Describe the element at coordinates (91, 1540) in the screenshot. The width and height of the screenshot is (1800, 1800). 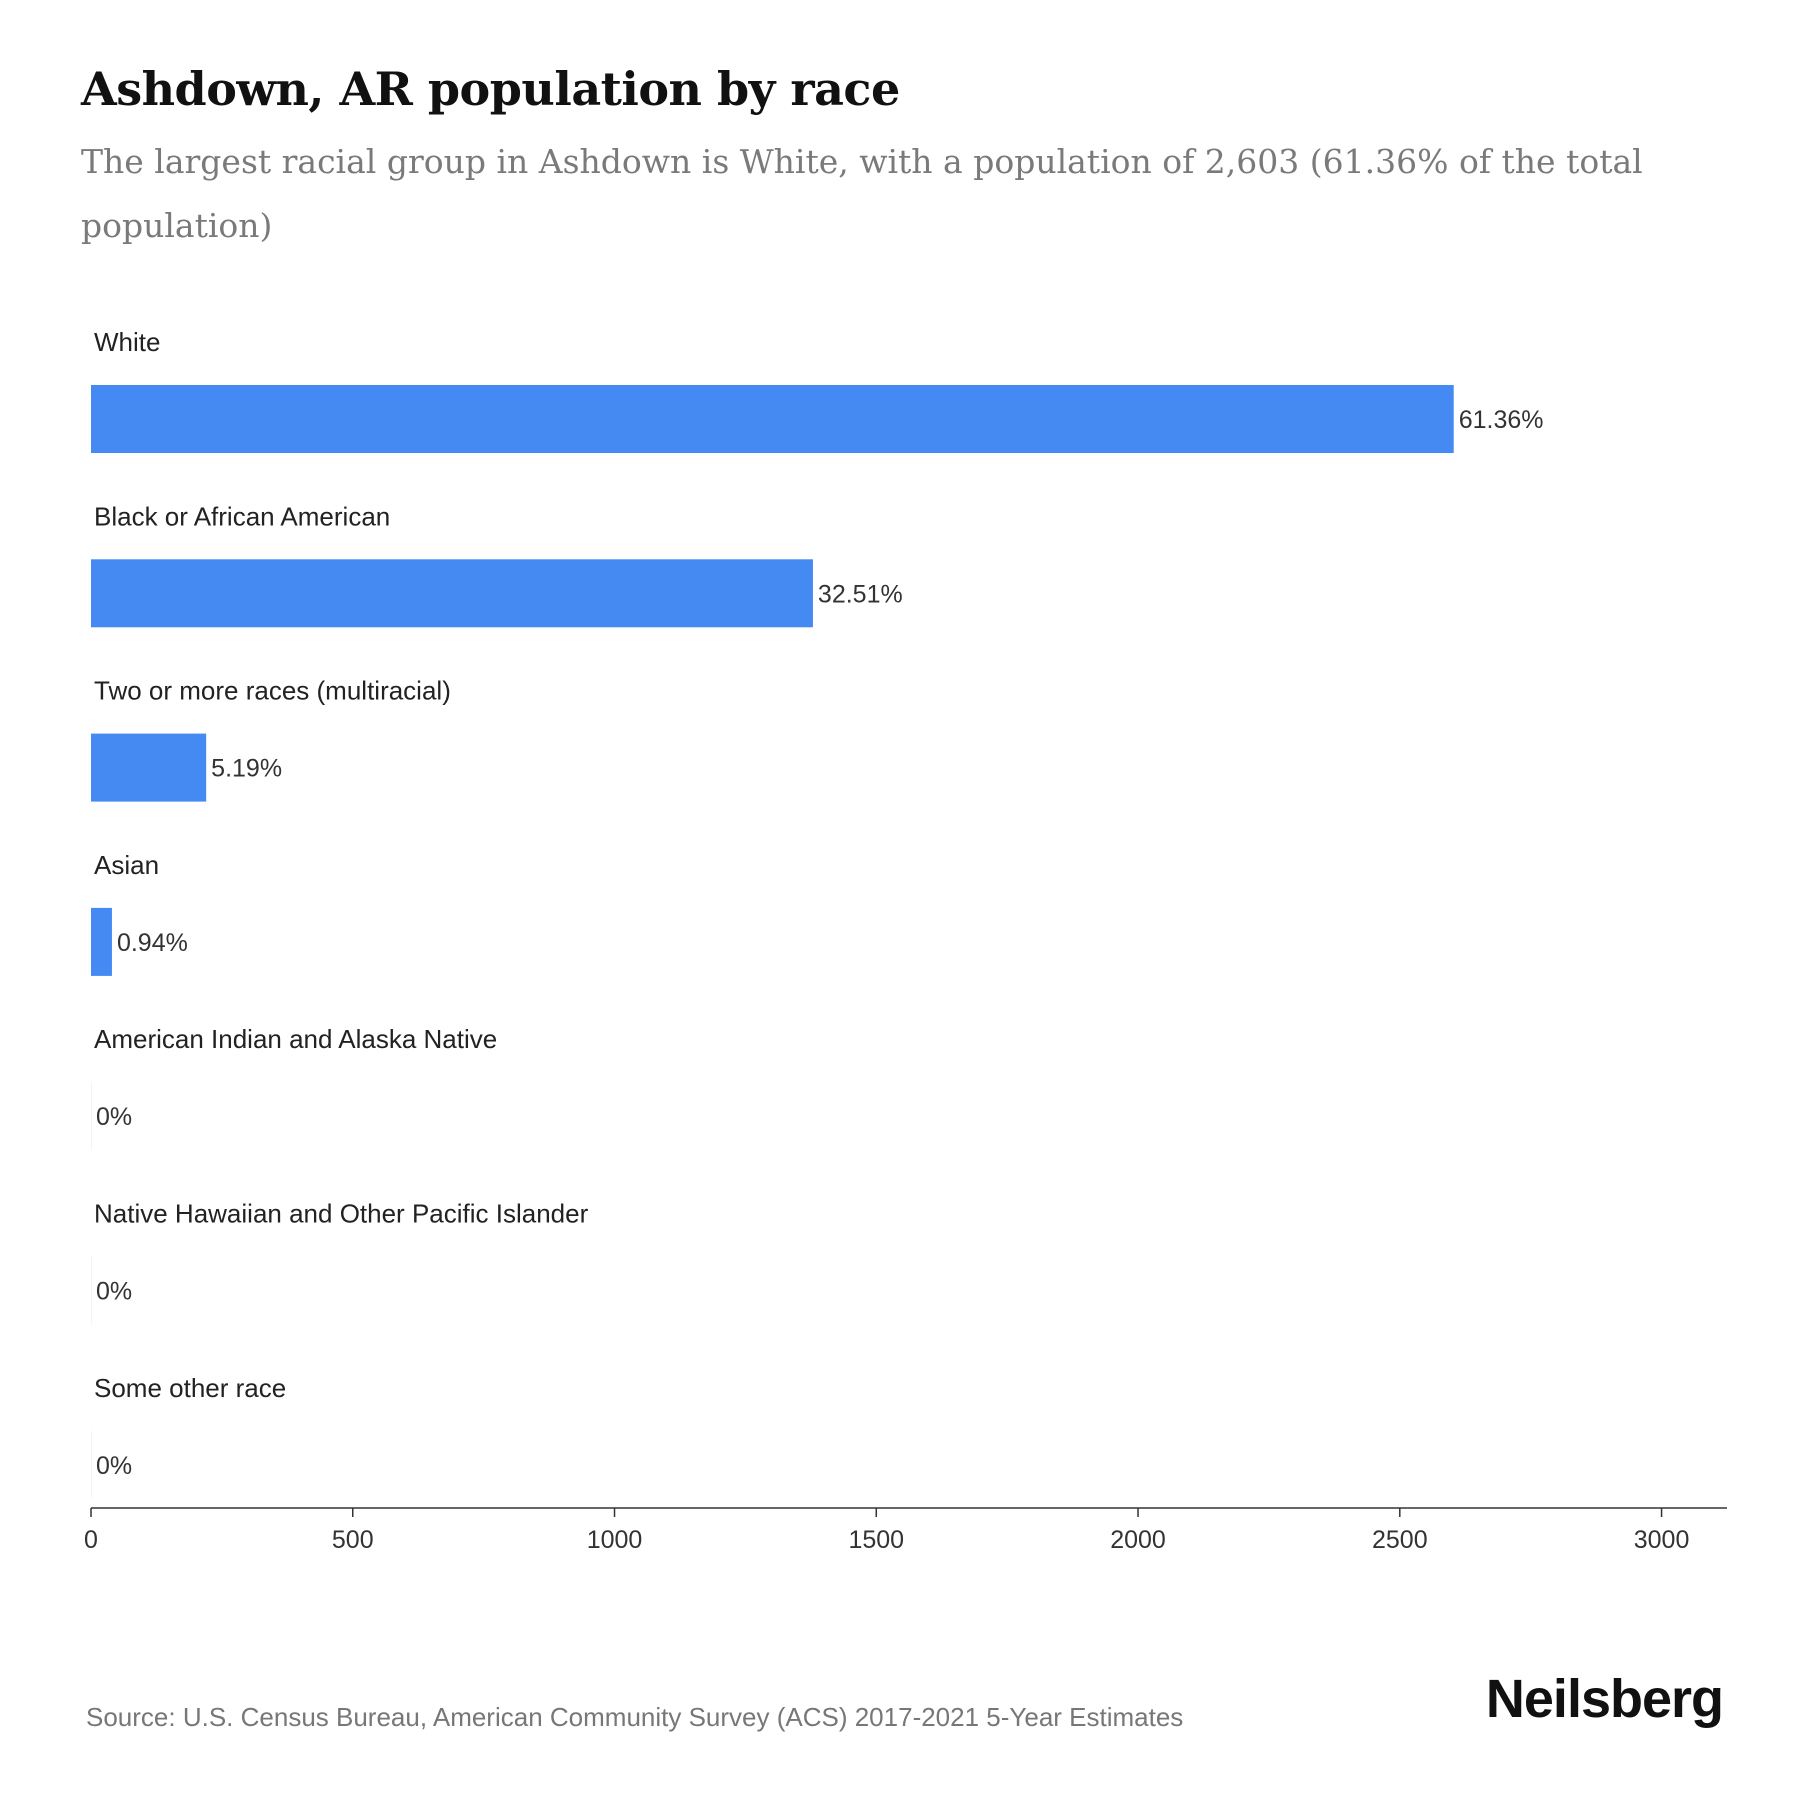
I see `x-tick-label: 0` at that location.